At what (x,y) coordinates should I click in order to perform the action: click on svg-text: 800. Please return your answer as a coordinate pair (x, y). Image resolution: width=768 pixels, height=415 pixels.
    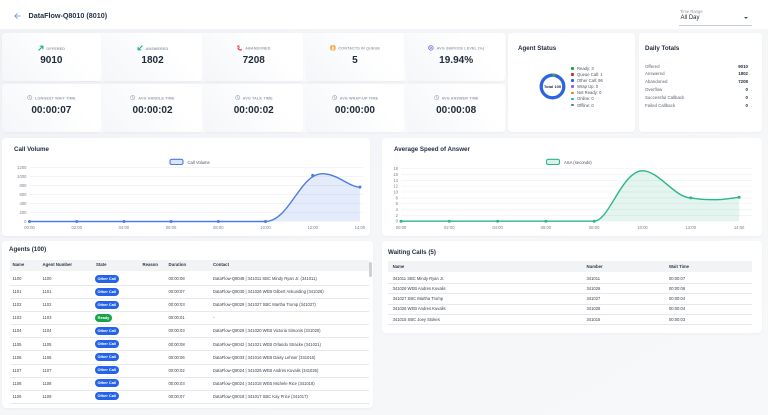
    Looking at the image, I should click on (24, 185).